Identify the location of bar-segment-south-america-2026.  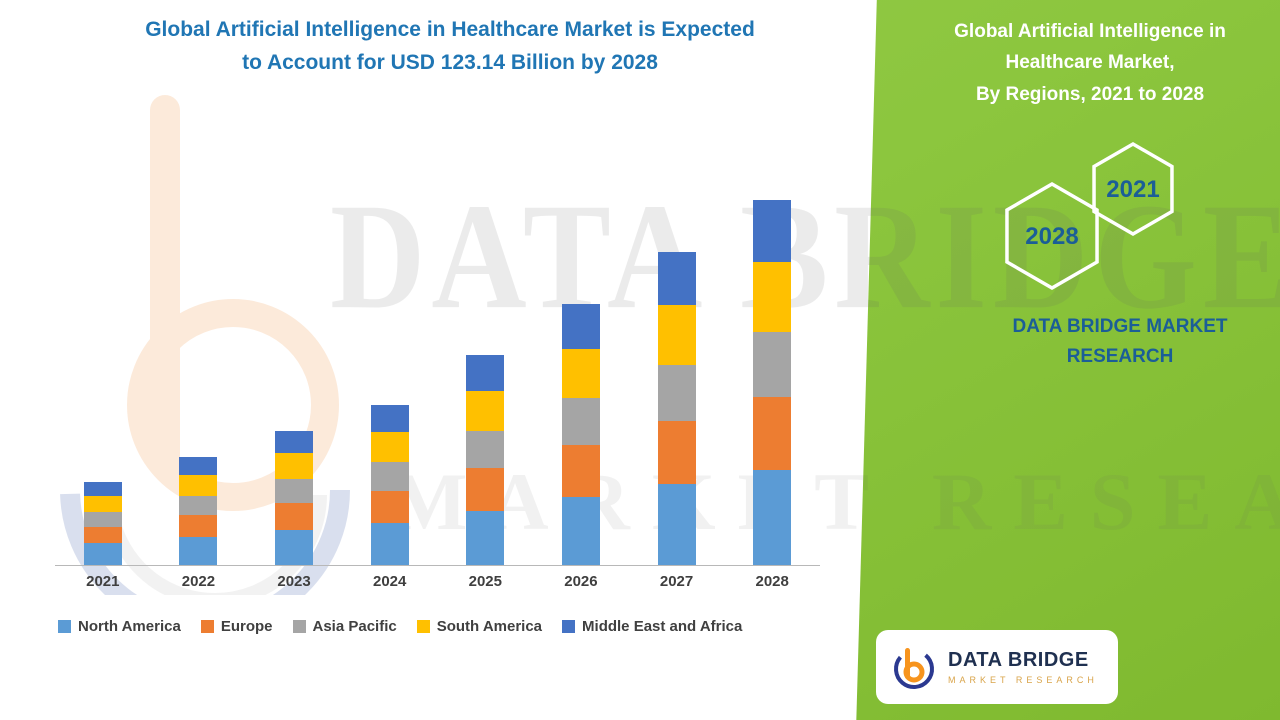
(580, 373).